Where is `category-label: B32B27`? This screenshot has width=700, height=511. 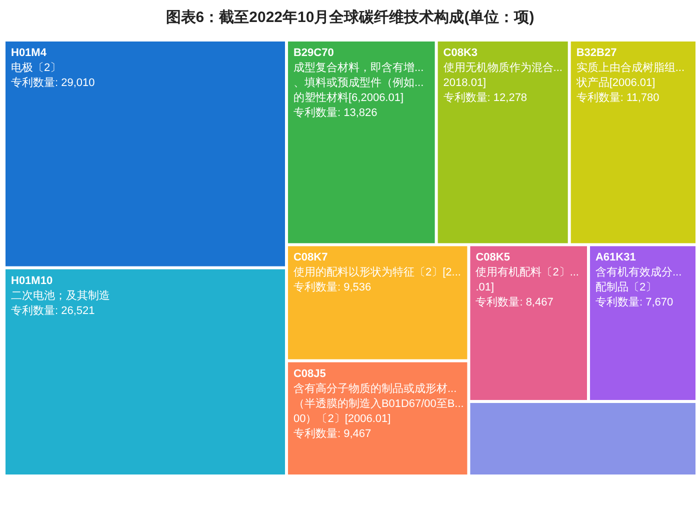
category-label: B32B27 is located at coordinates (596, 53).